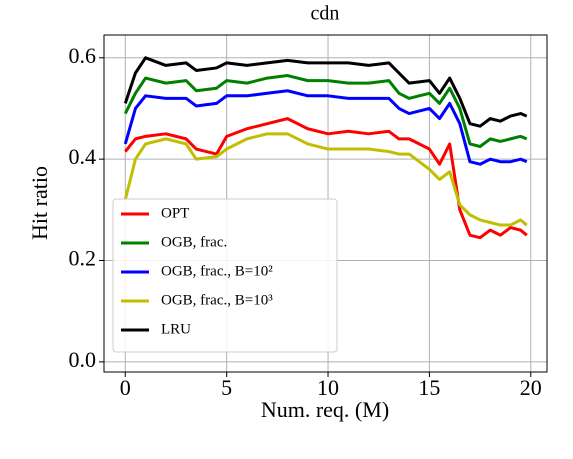 The image size is (573, 459). Describe the element at coordinates (83, 55) in the screenshot. I see `y-tick-label: 0.6` at that location.